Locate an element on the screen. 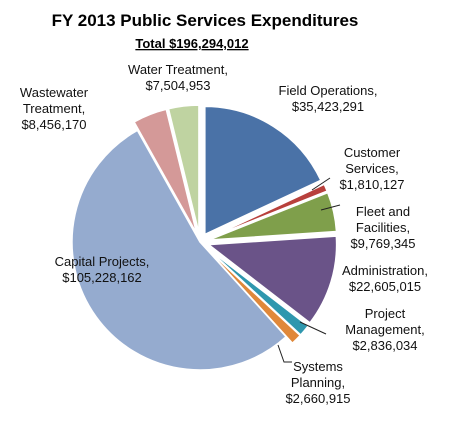  slice-label-line: Wastewater is located at coordinates (54, 92).